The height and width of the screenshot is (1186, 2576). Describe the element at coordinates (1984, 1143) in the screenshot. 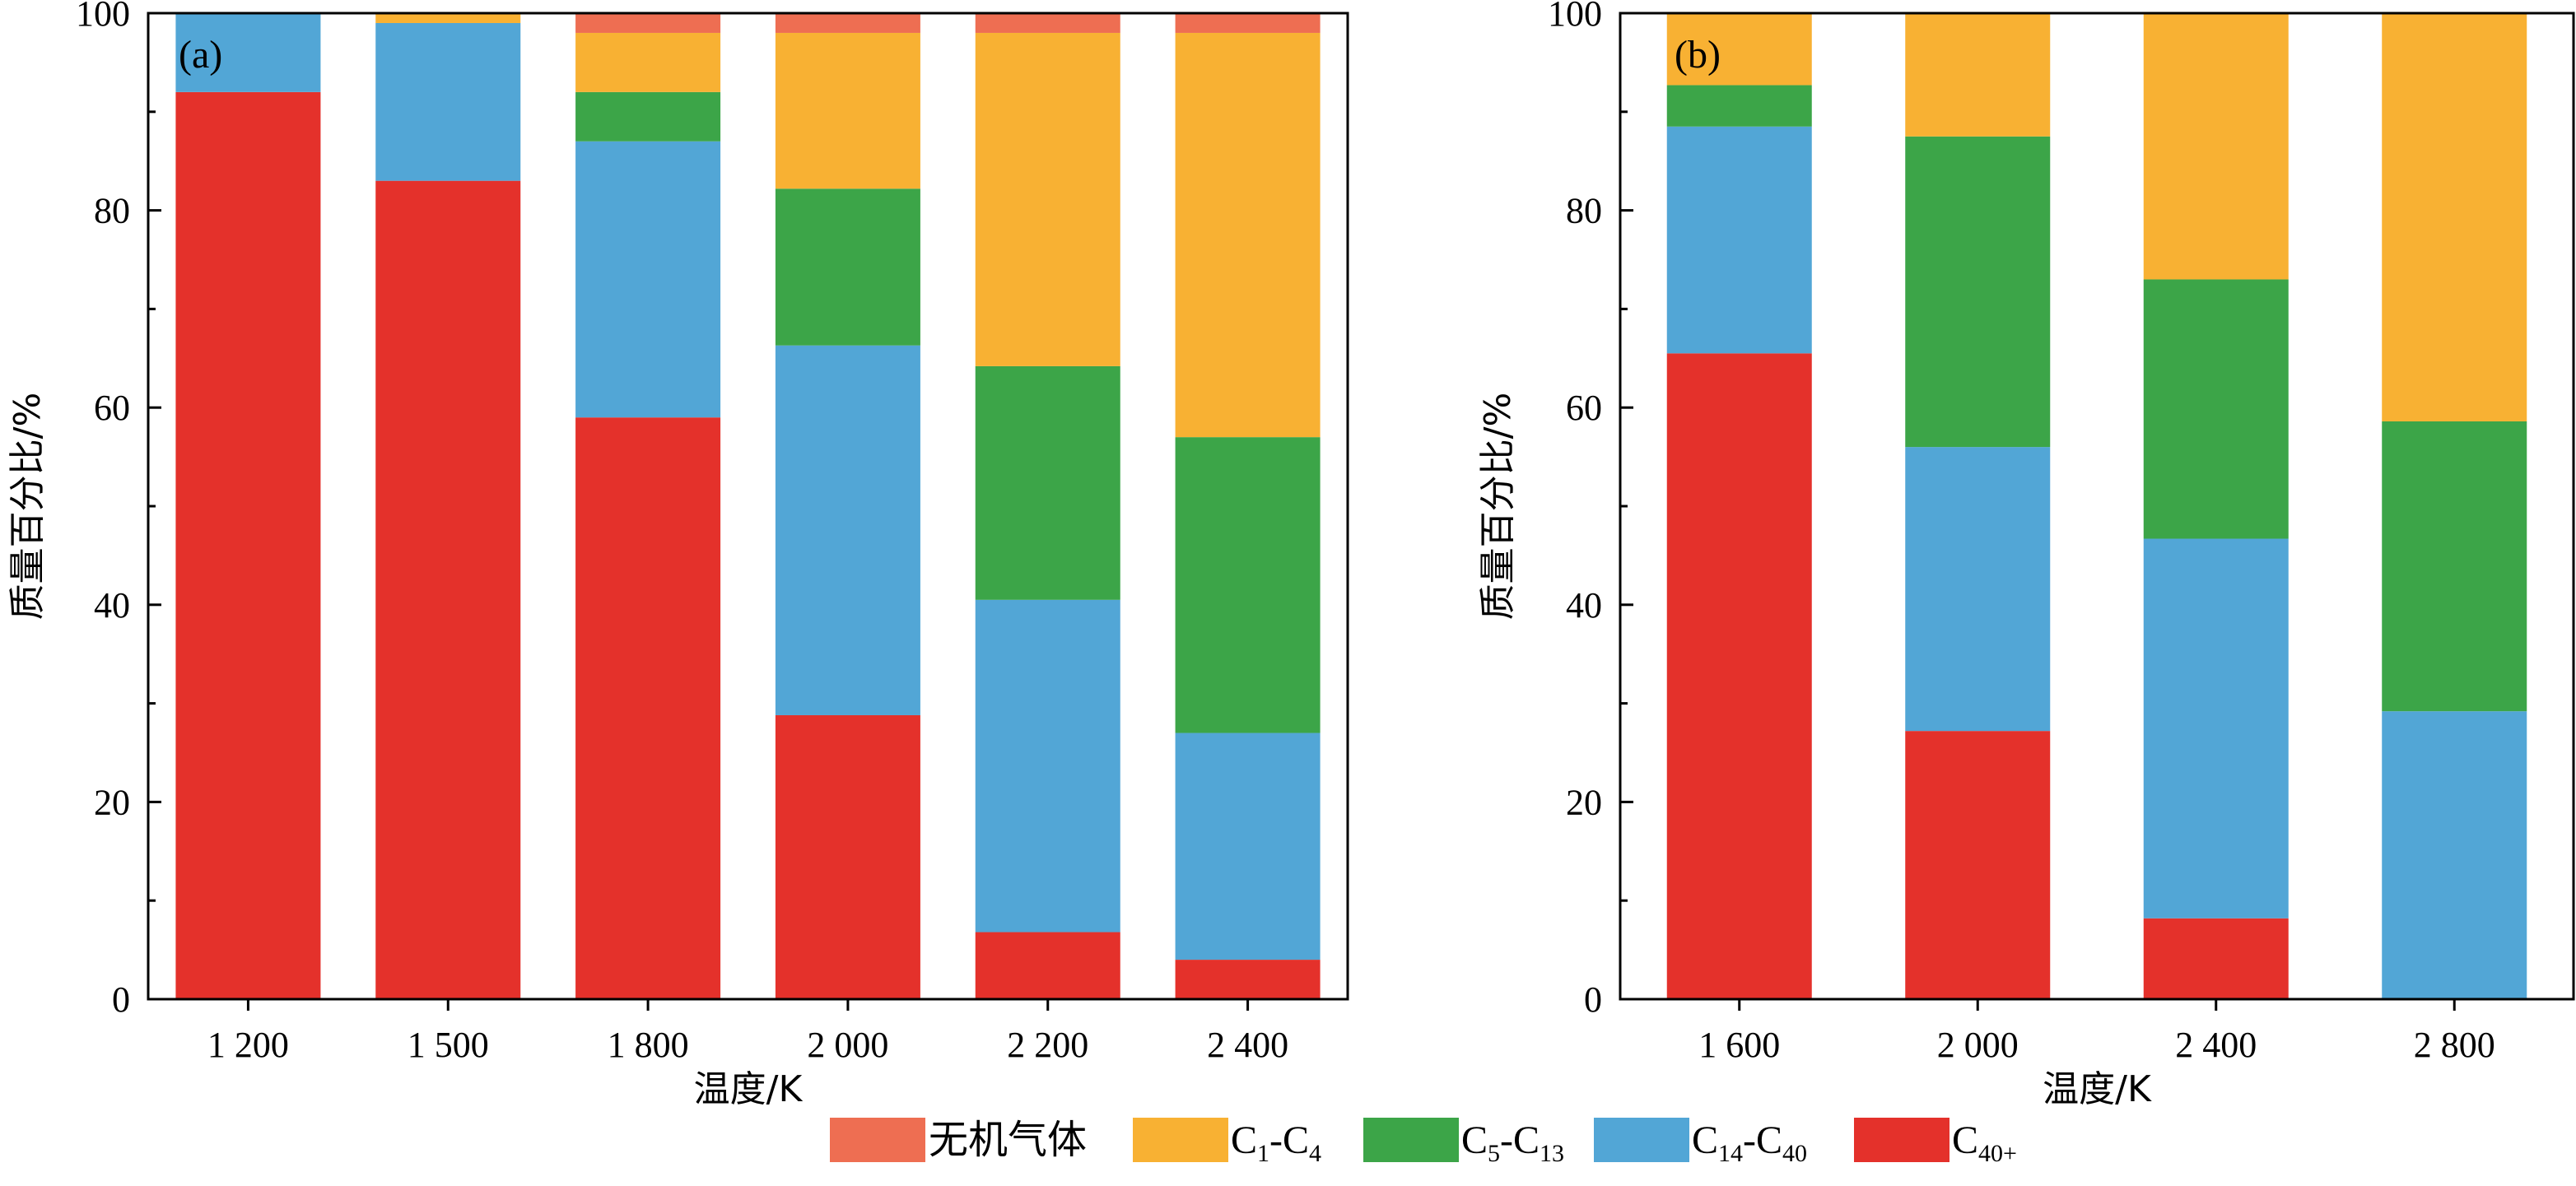

I see `legend-label-c40p: C40+` at that location.